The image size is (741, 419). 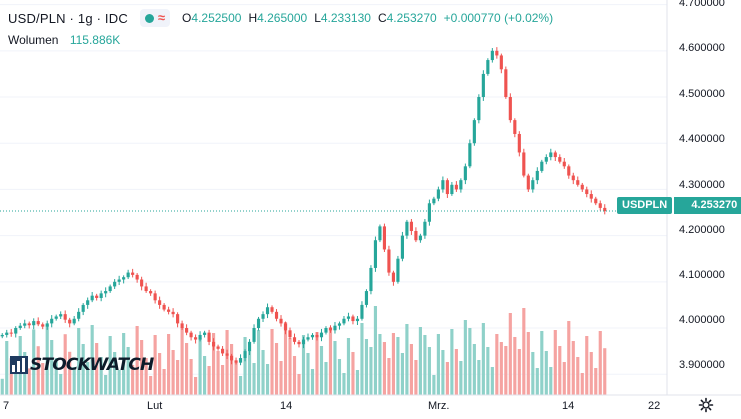 What do you see at coordinates (161, 17) in the screenshot?
I see `wave-icon: ≈` at bounding box center [161, 17].